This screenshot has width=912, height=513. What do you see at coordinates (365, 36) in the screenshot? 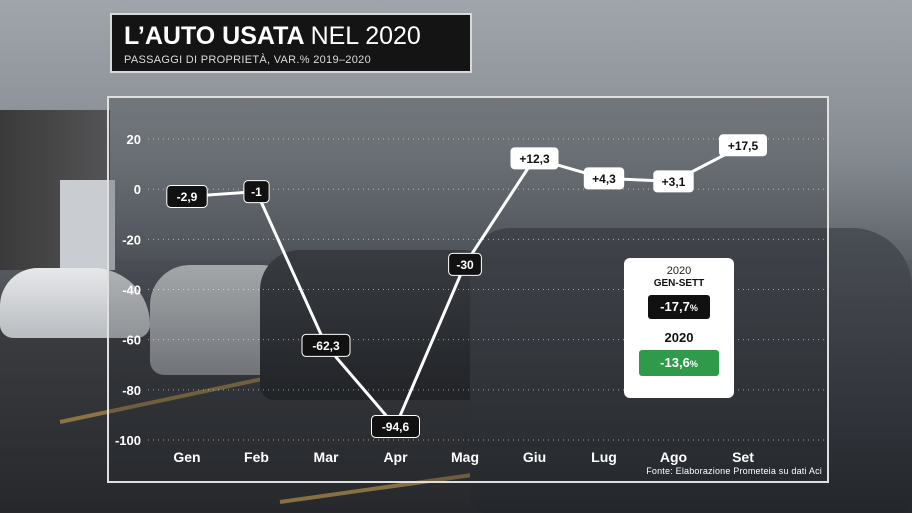
I see `title-light-part: NEL 2020` at bounding box center [365, 36].